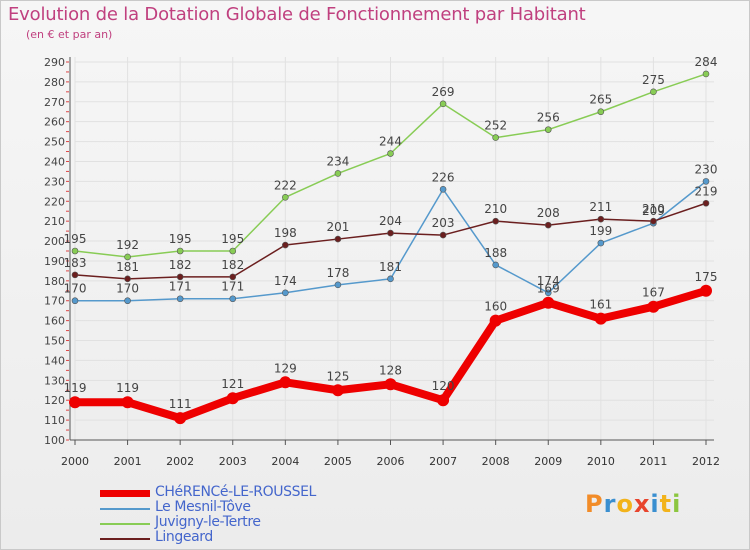 This screenshot has width=750, height=550. I want to click on y-tick-label: 240, so click(54, 161).